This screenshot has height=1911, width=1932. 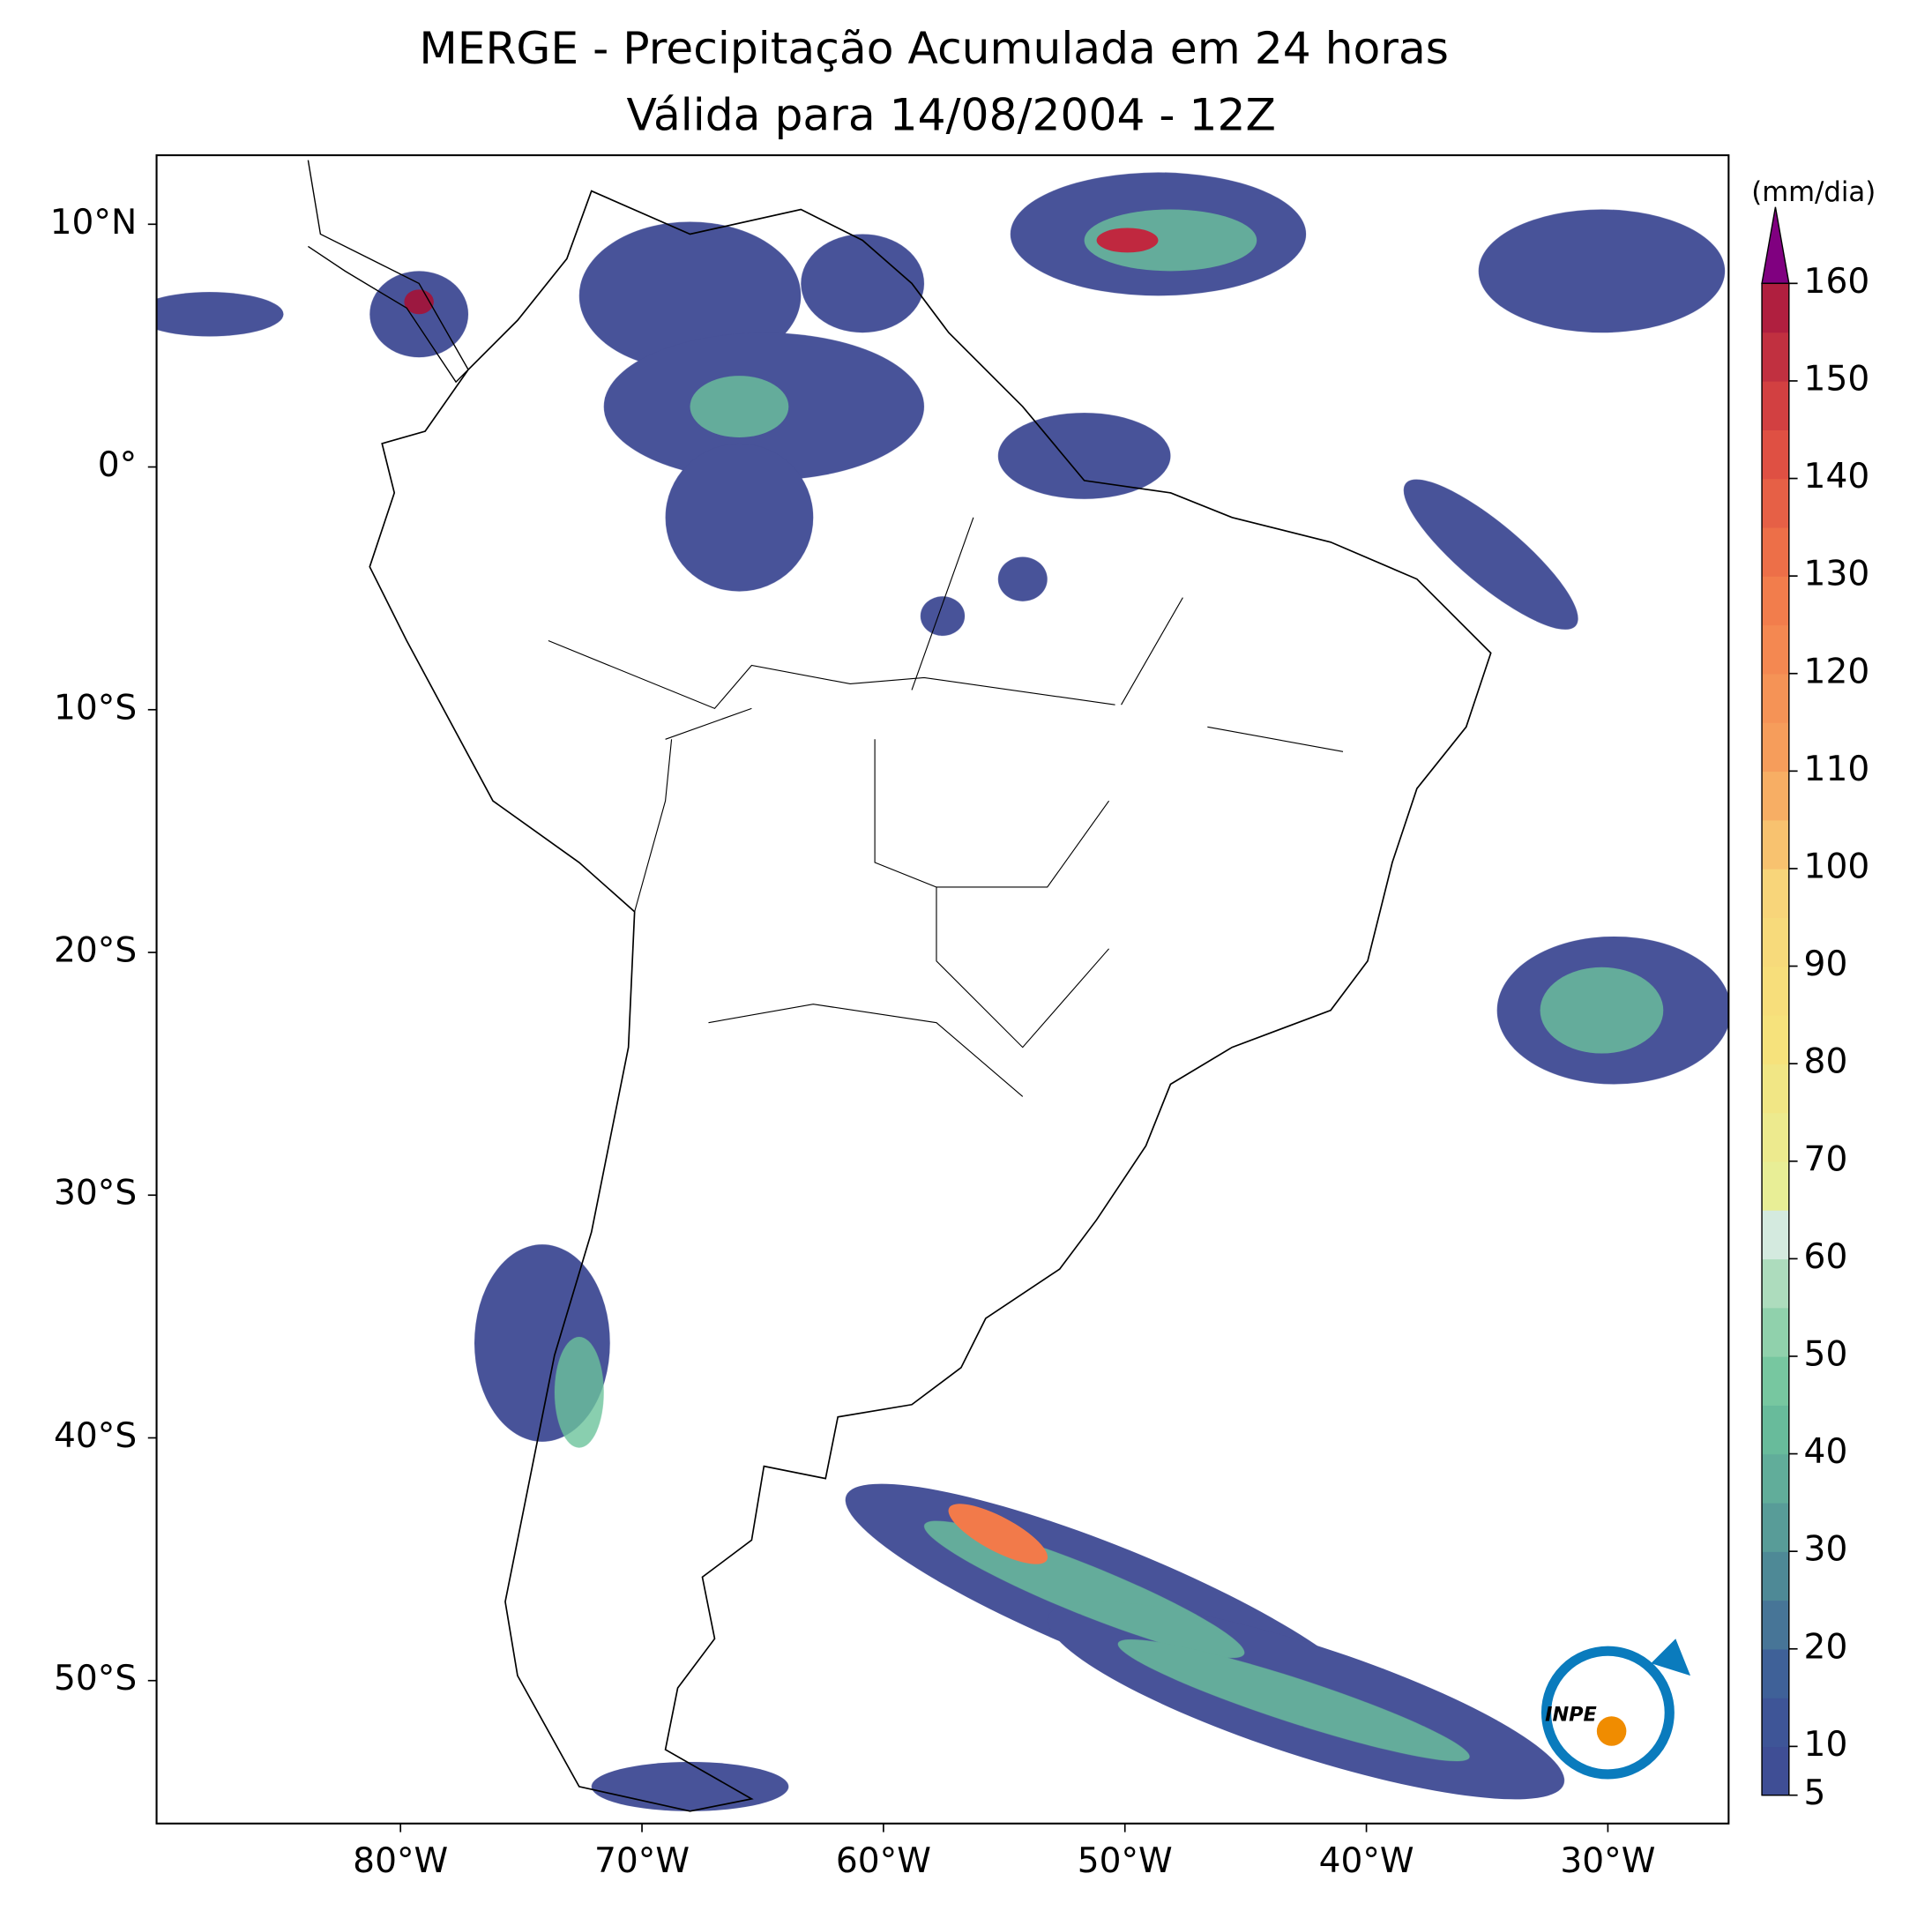 I want to click on x-tick-label: 50°W, so click(x=1125, y=1861).